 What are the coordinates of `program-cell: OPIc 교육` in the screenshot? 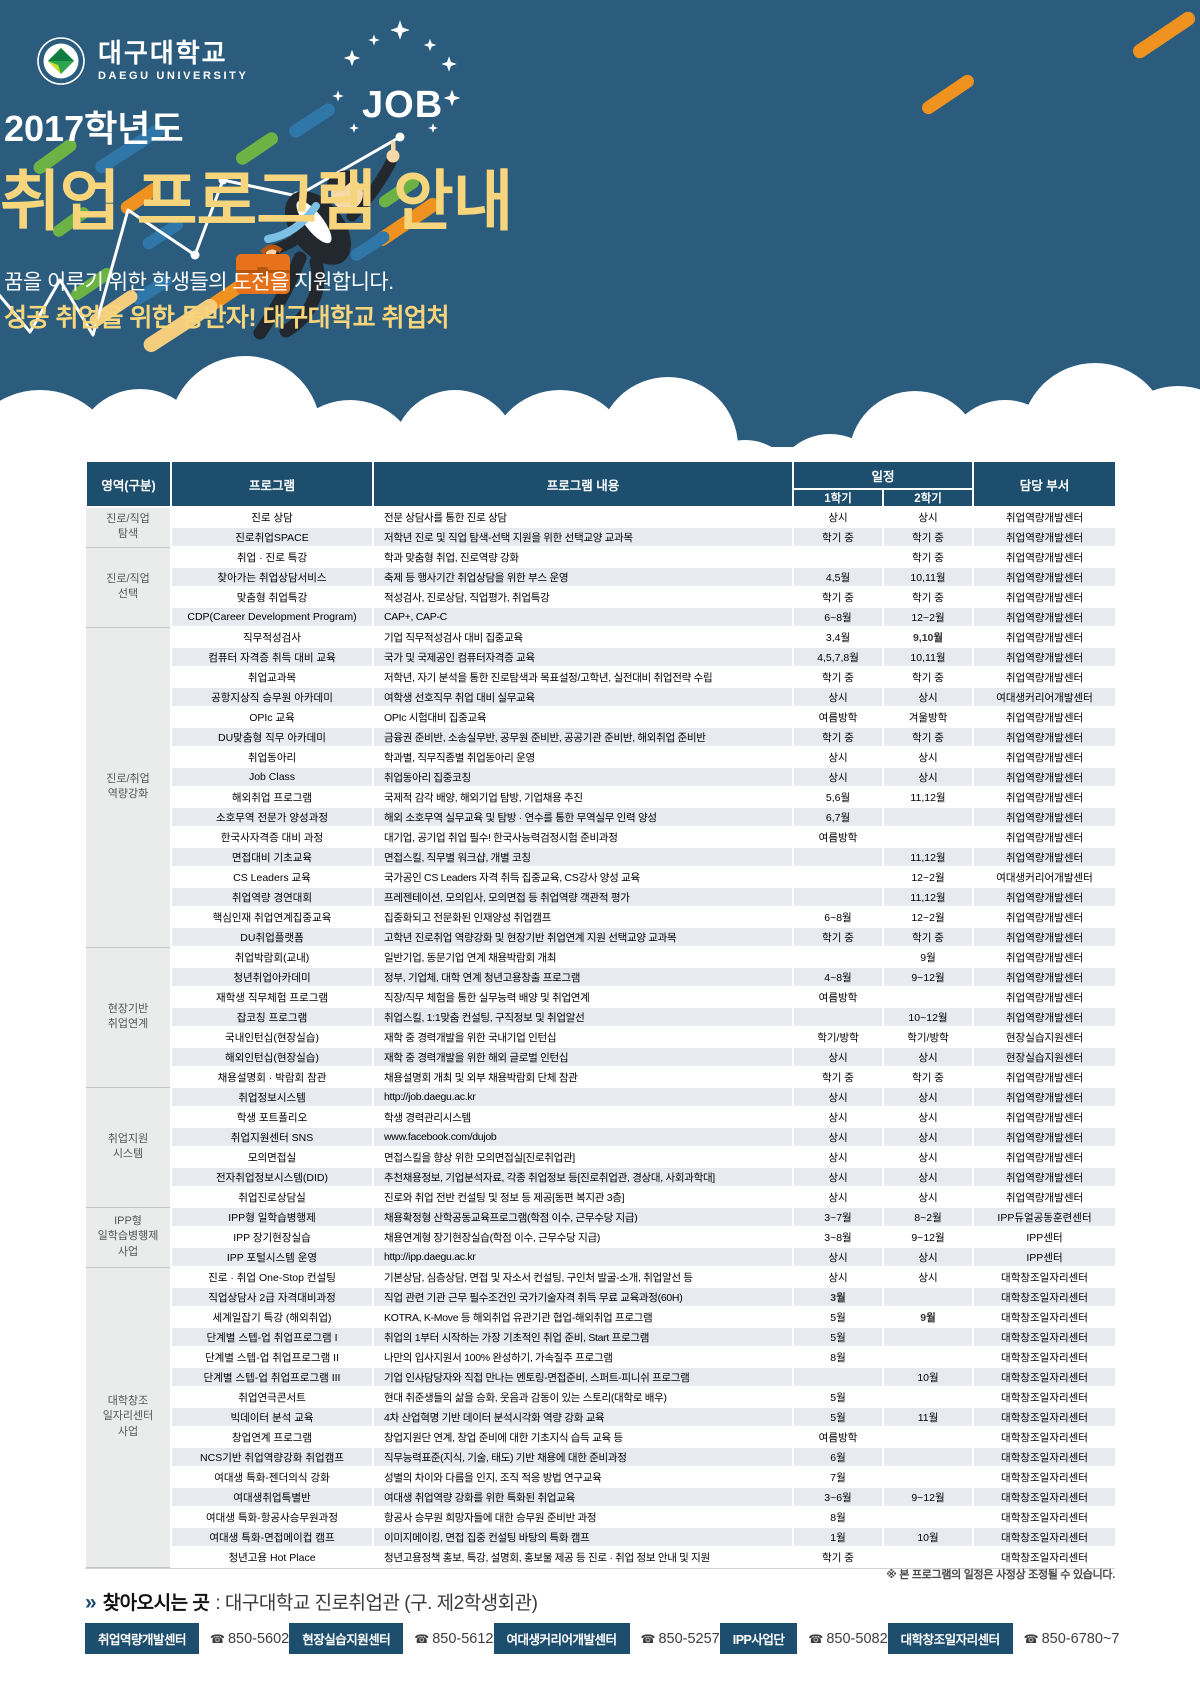 It's located at (272, 717).